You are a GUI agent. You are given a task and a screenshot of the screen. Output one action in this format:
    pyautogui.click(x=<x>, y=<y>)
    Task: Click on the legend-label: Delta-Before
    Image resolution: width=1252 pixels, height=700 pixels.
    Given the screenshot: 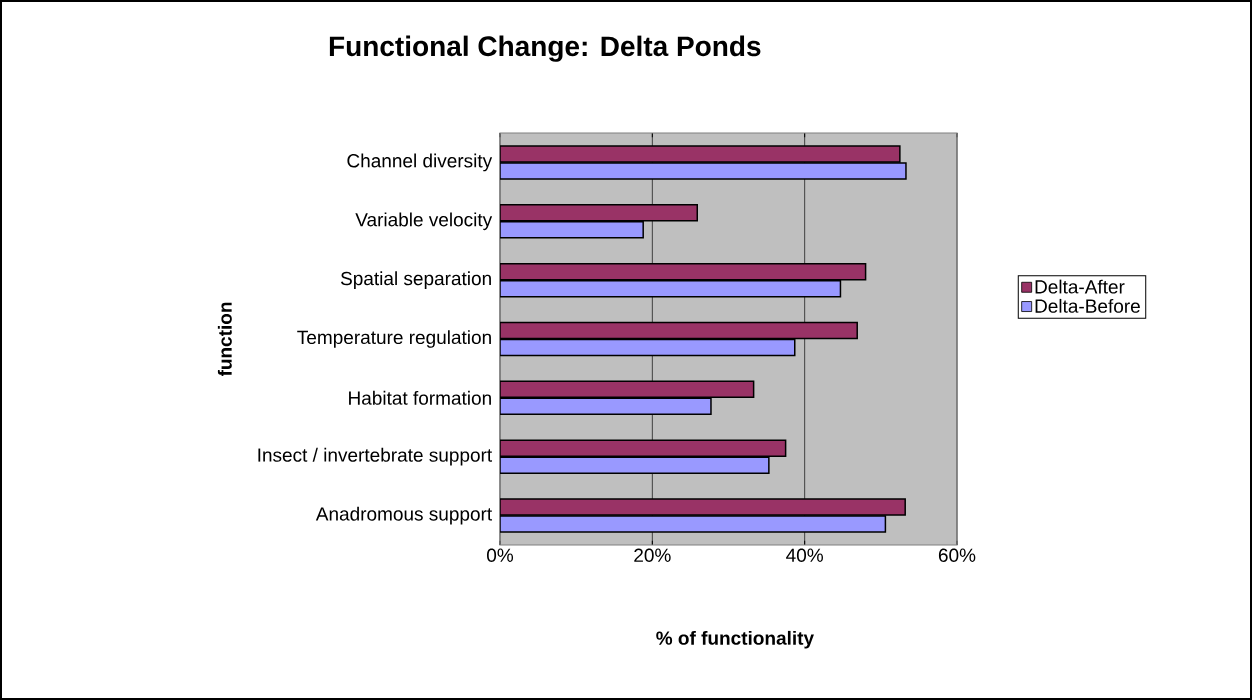 What is the action you would take?
    pyautogui.click(x=1087, y=305)
    